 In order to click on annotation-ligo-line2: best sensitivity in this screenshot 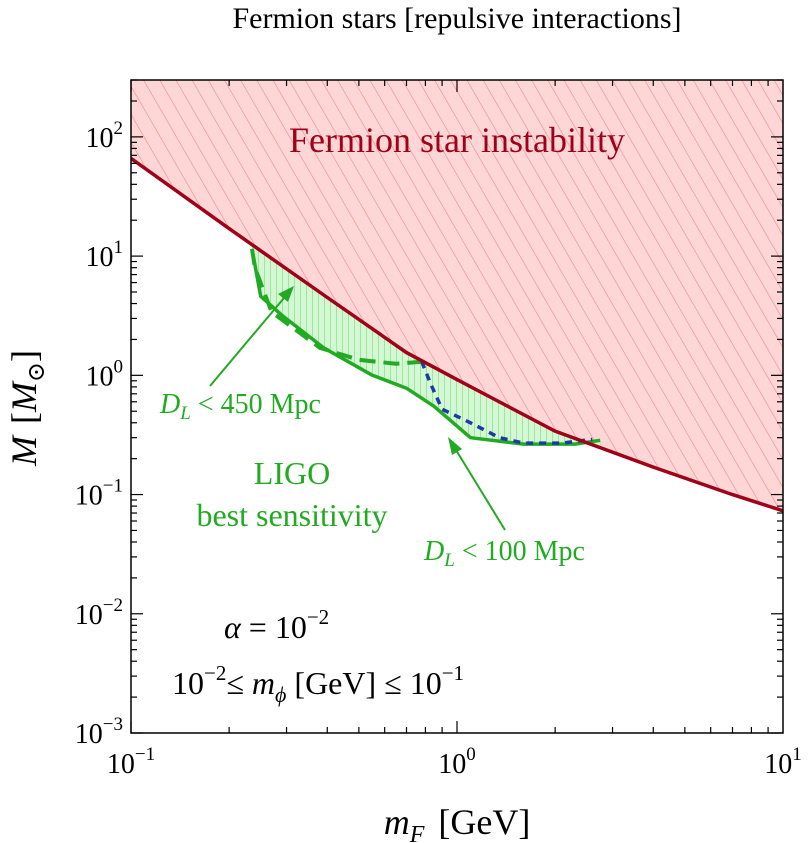, I will do `click(291, 515)`.